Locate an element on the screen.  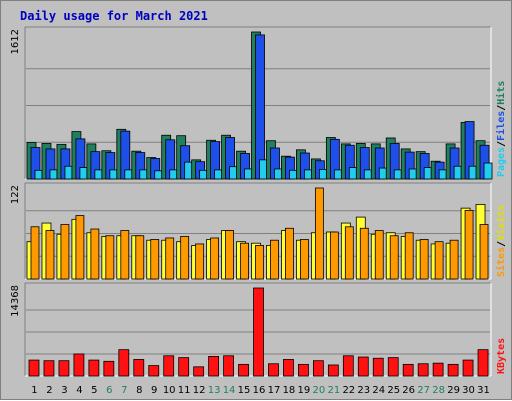
x-tick-label: 22 is located at coordinates (348, 390).